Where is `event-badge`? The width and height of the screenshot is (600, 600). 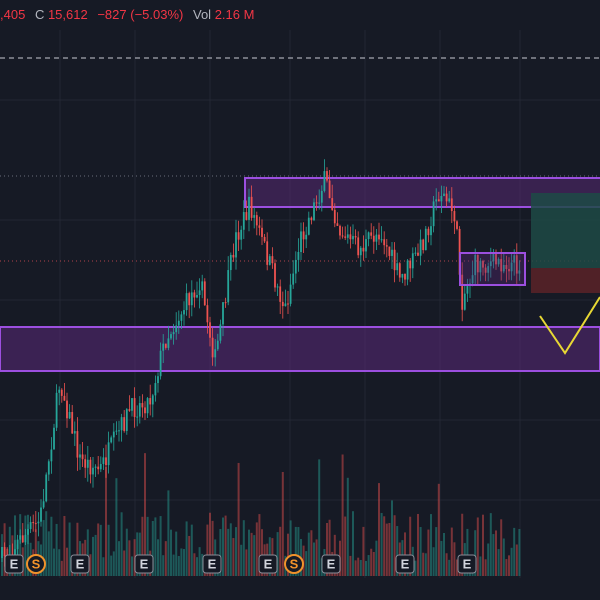 event-badge is located at coordinates (294, 564).